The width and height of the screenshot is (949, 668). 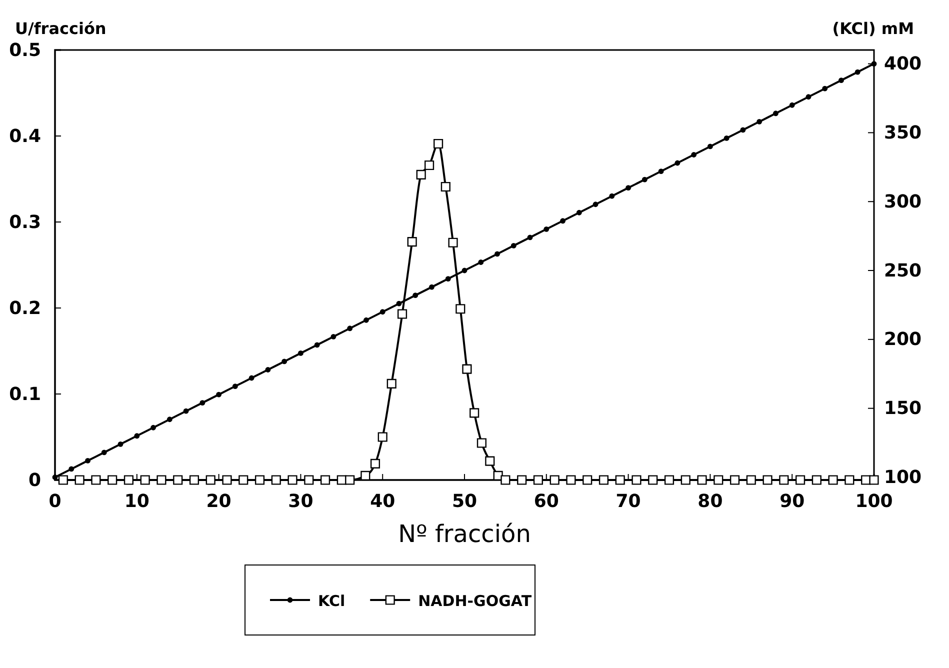 I want to click on y-tick-label: 0.2, so click(x=25, y=308).